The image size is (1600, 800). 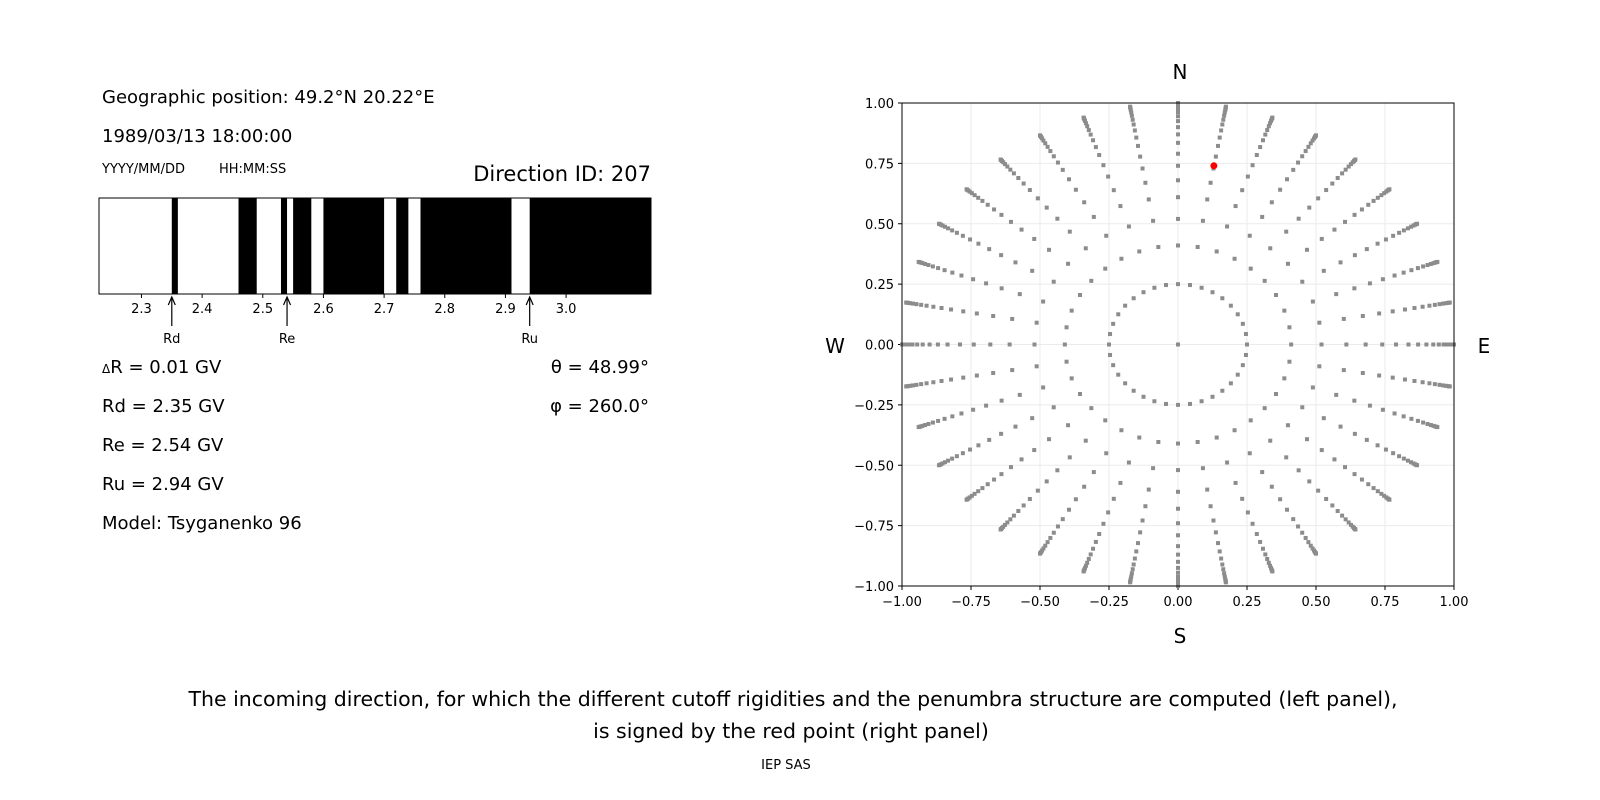 What do you see at coordinates (166, 367) in the screenshot?
I see `delta-r-value: R = 0.01 GV` at bounding box center [166, 367].